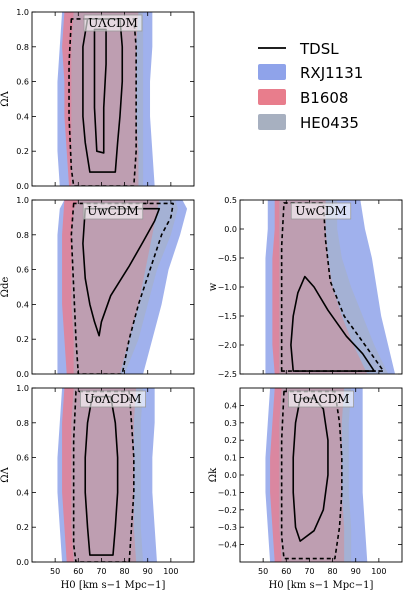 Image resolution: width=407 pixels, height=595 pixels. What do you see at coordinates (227, 316) in the screenshot?
I see `y-tick-label: −1.5` at bounding box center [227, 316].